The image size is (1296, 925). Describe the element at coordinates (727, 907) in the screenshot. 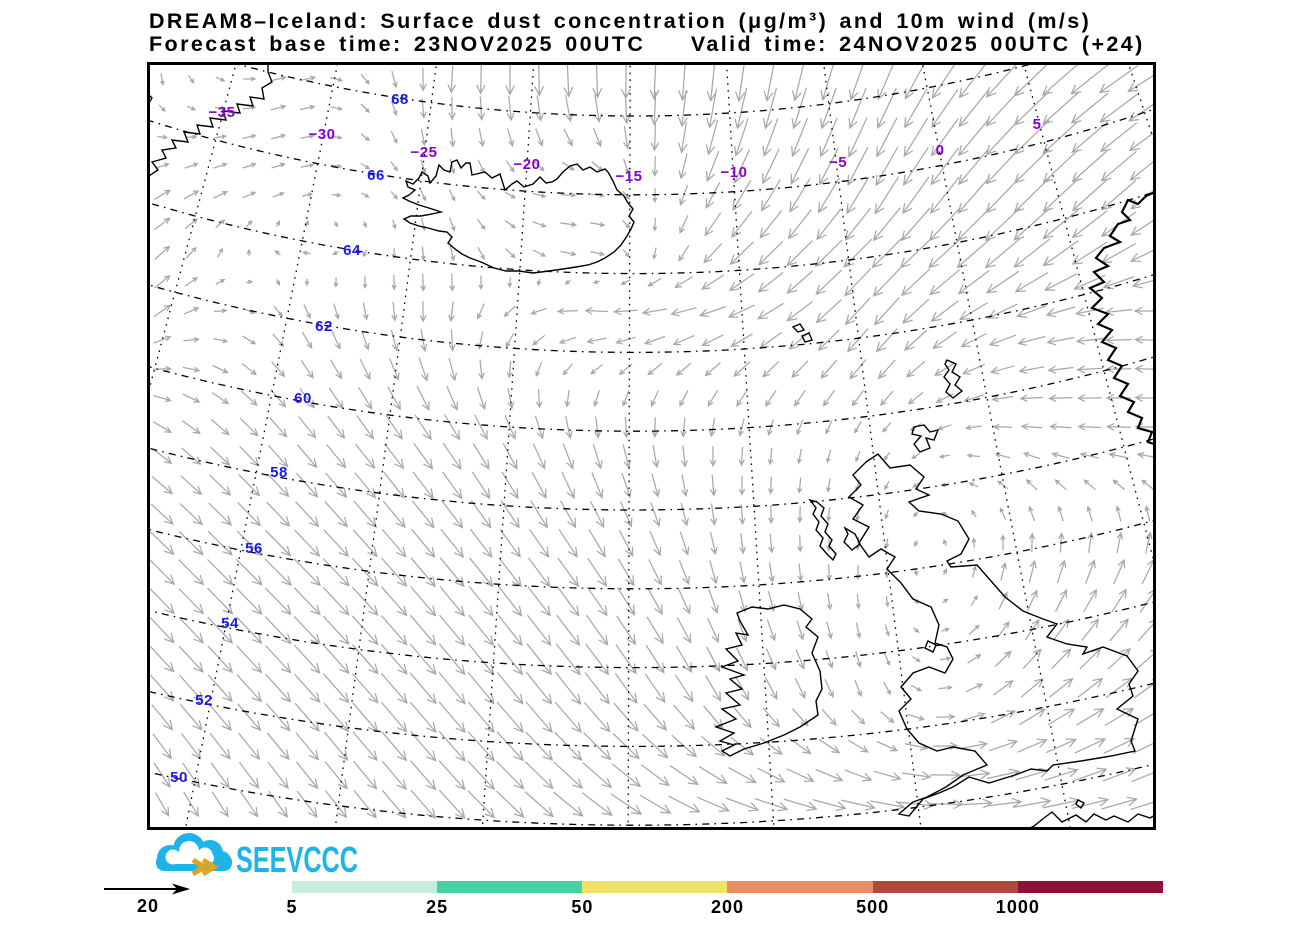

I see `colorbar-tick-200: 200` at that location.